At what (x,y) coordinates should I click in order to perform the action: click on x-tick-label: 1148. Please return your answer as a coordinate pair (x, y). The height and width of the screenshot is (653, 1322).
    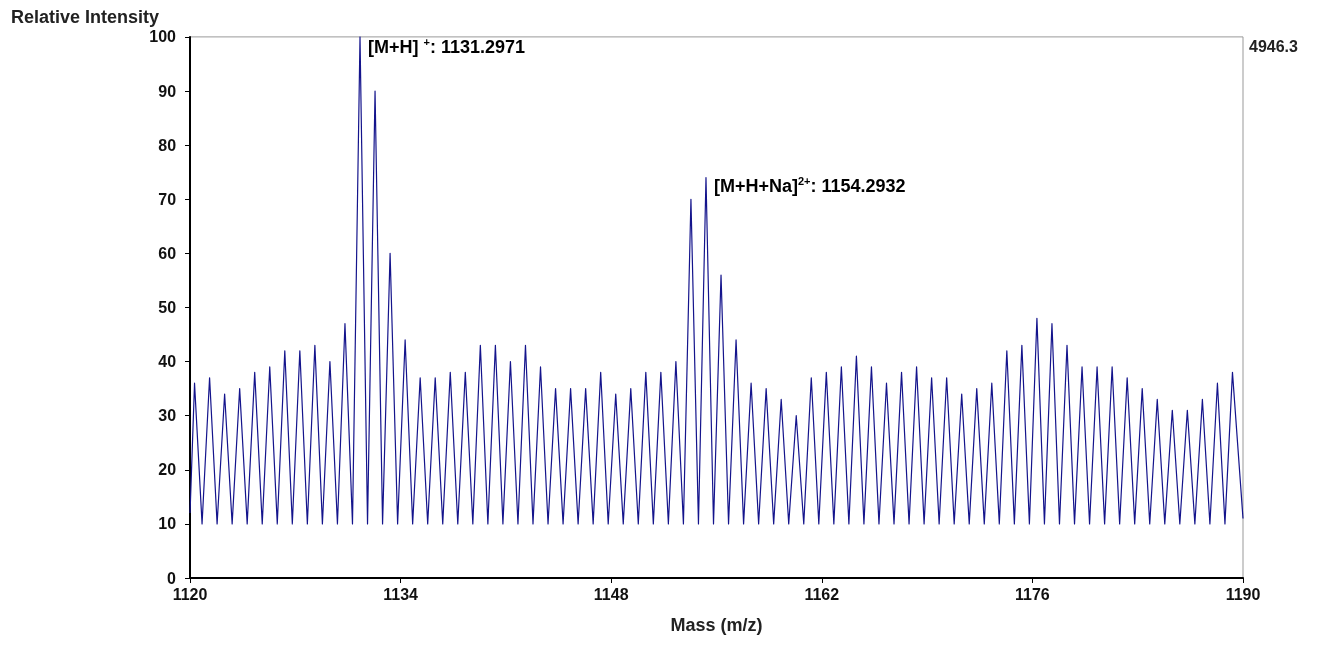
    Looking at the image, I should click on (611, 594).